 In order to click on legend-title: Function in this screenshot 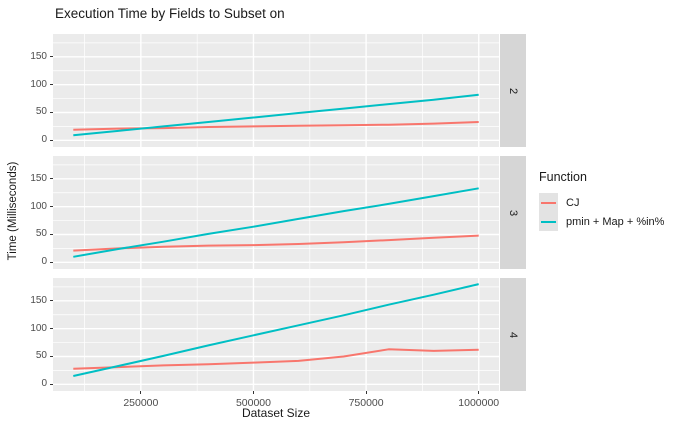, I will do `click(563, 177)`.